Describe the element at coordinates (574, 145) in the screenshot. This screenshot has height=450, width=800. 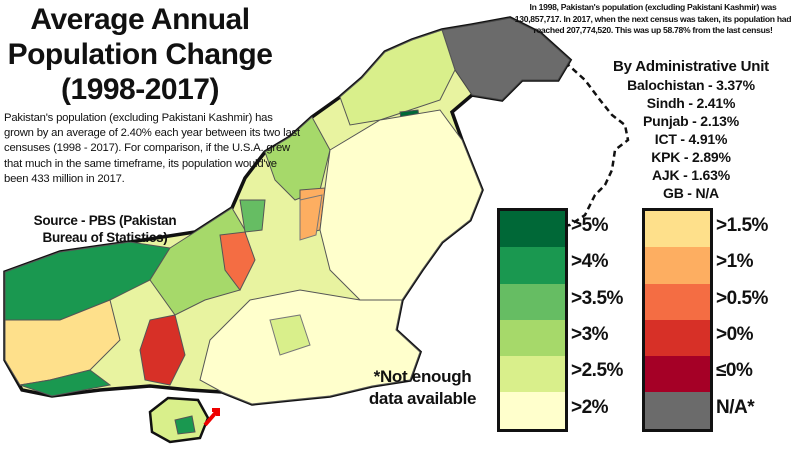
I see `disputed-border` at that location.